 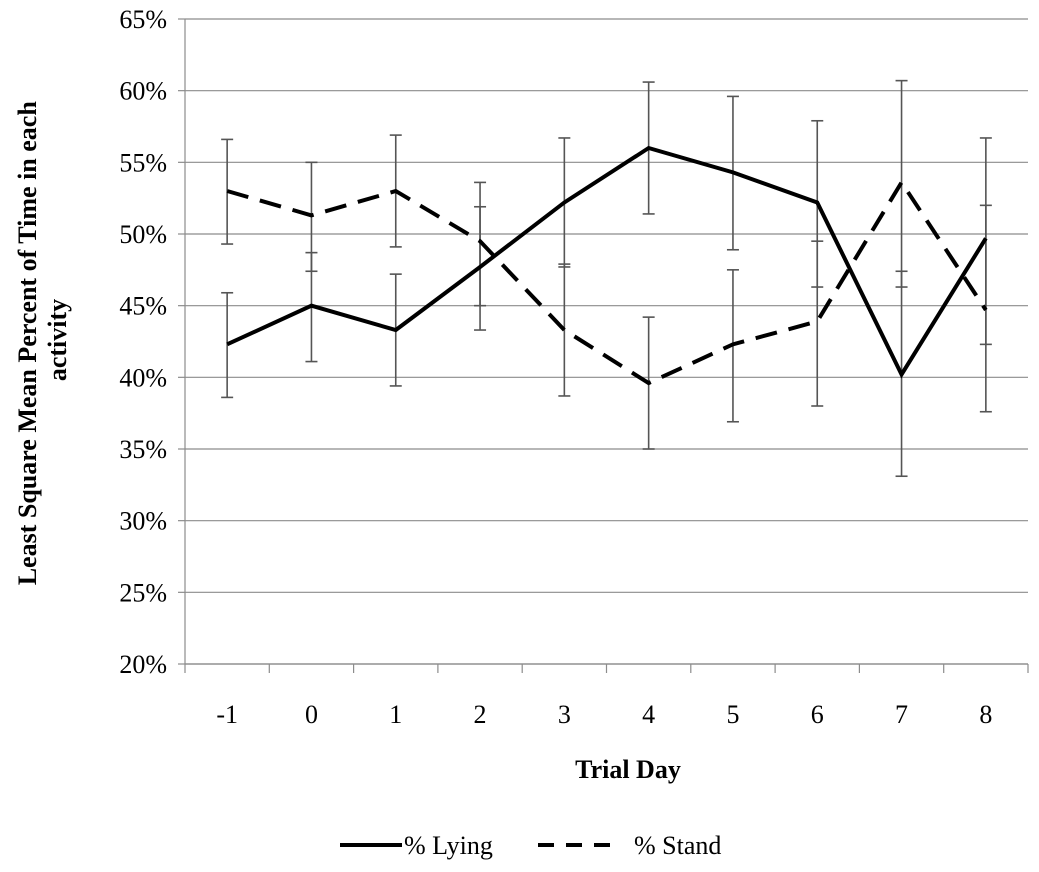 I want to click on x-tick-label: 1, so click(x=395, y=714).